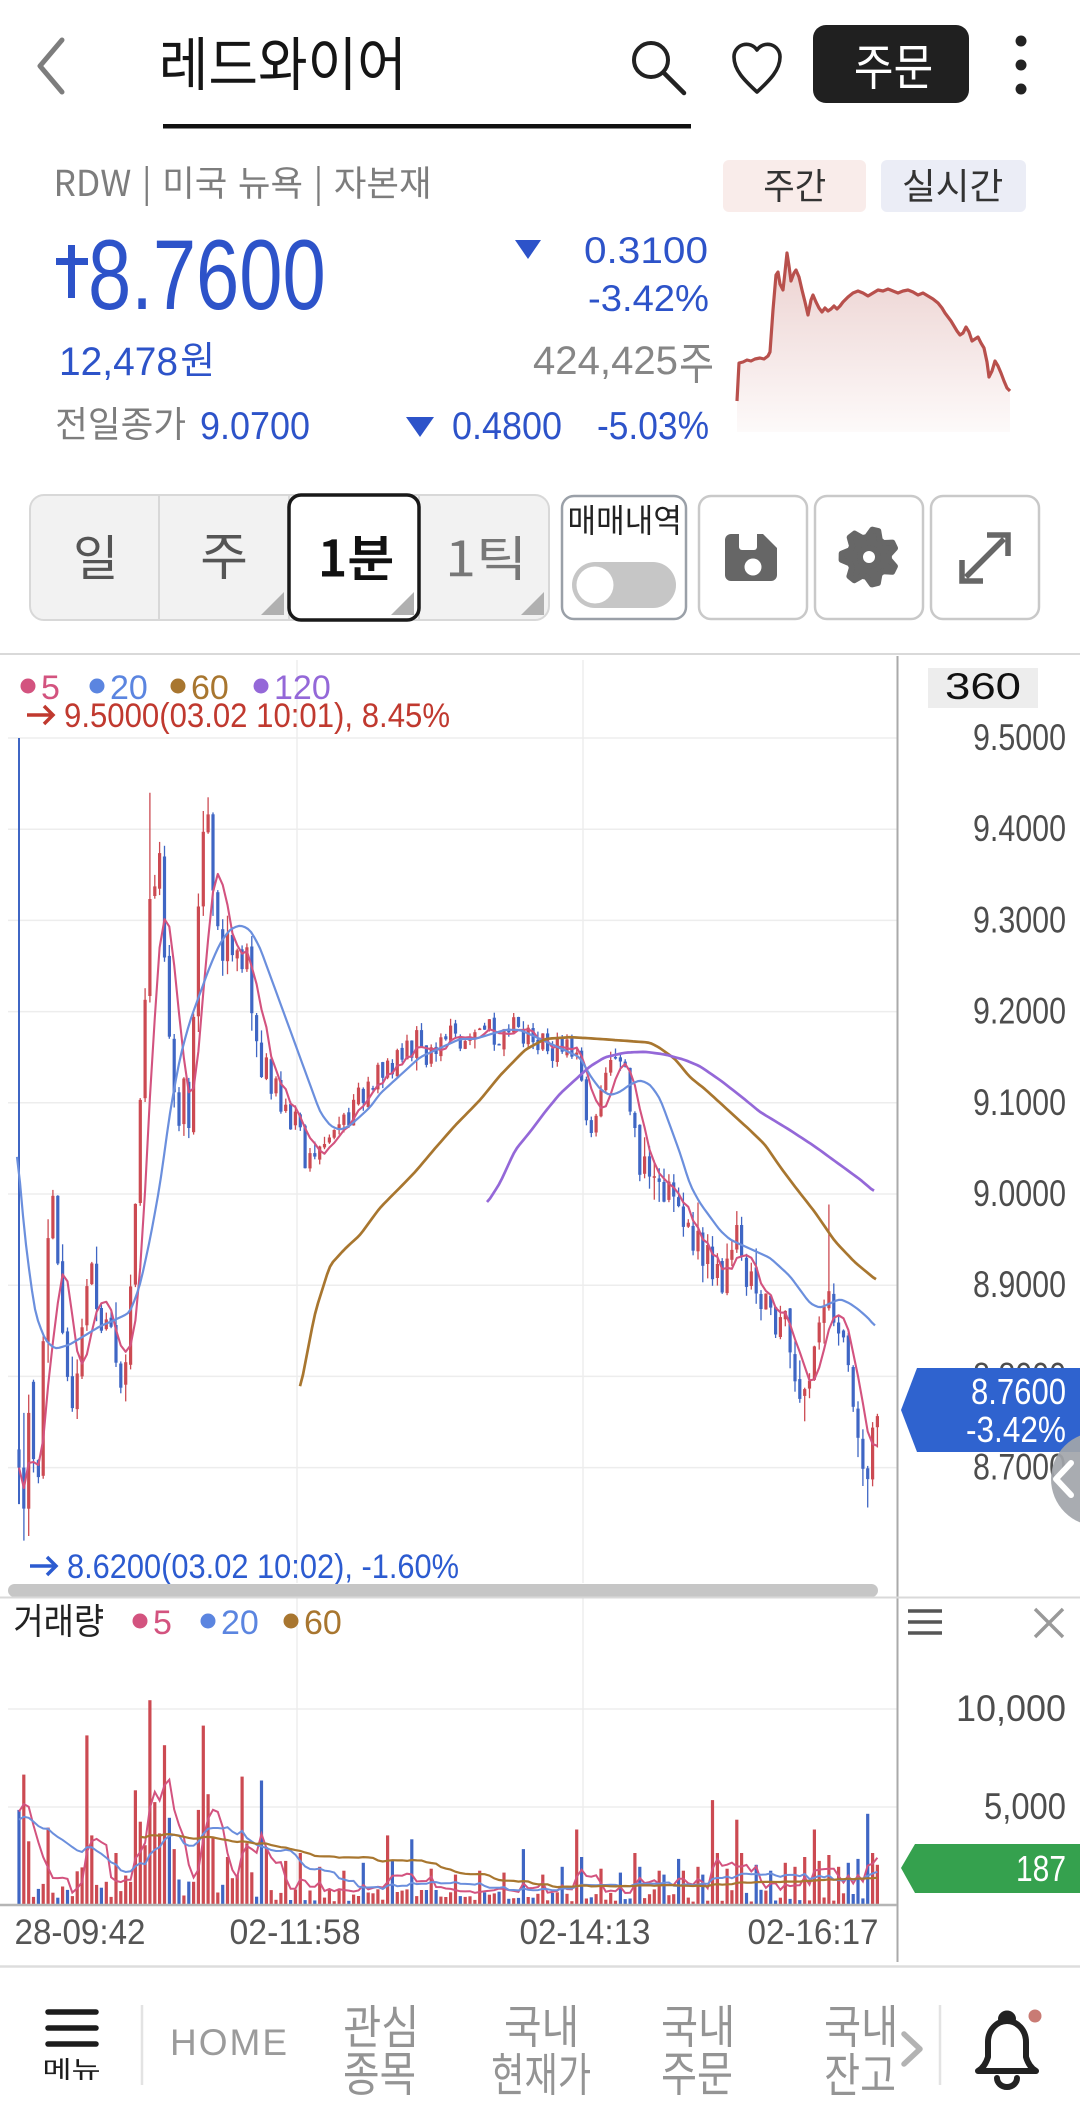 Image resolution: width=1080 pixels, height=2120 pixels. What do you see at coordinates (646, 250) in the screenshot?
I see `svg-text: 0.3100` at bounding box center [646, 250].